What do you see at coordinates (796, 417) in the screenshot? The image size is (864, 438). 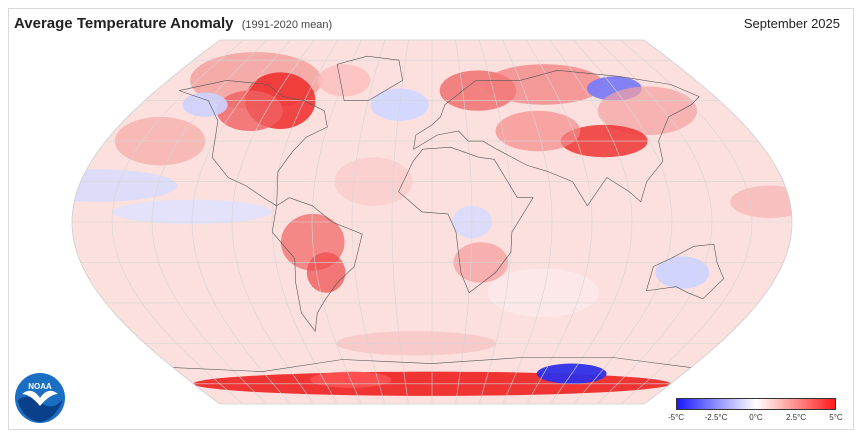 I see `legend-tick: 2.5°C` at bounding box center [796, 417].